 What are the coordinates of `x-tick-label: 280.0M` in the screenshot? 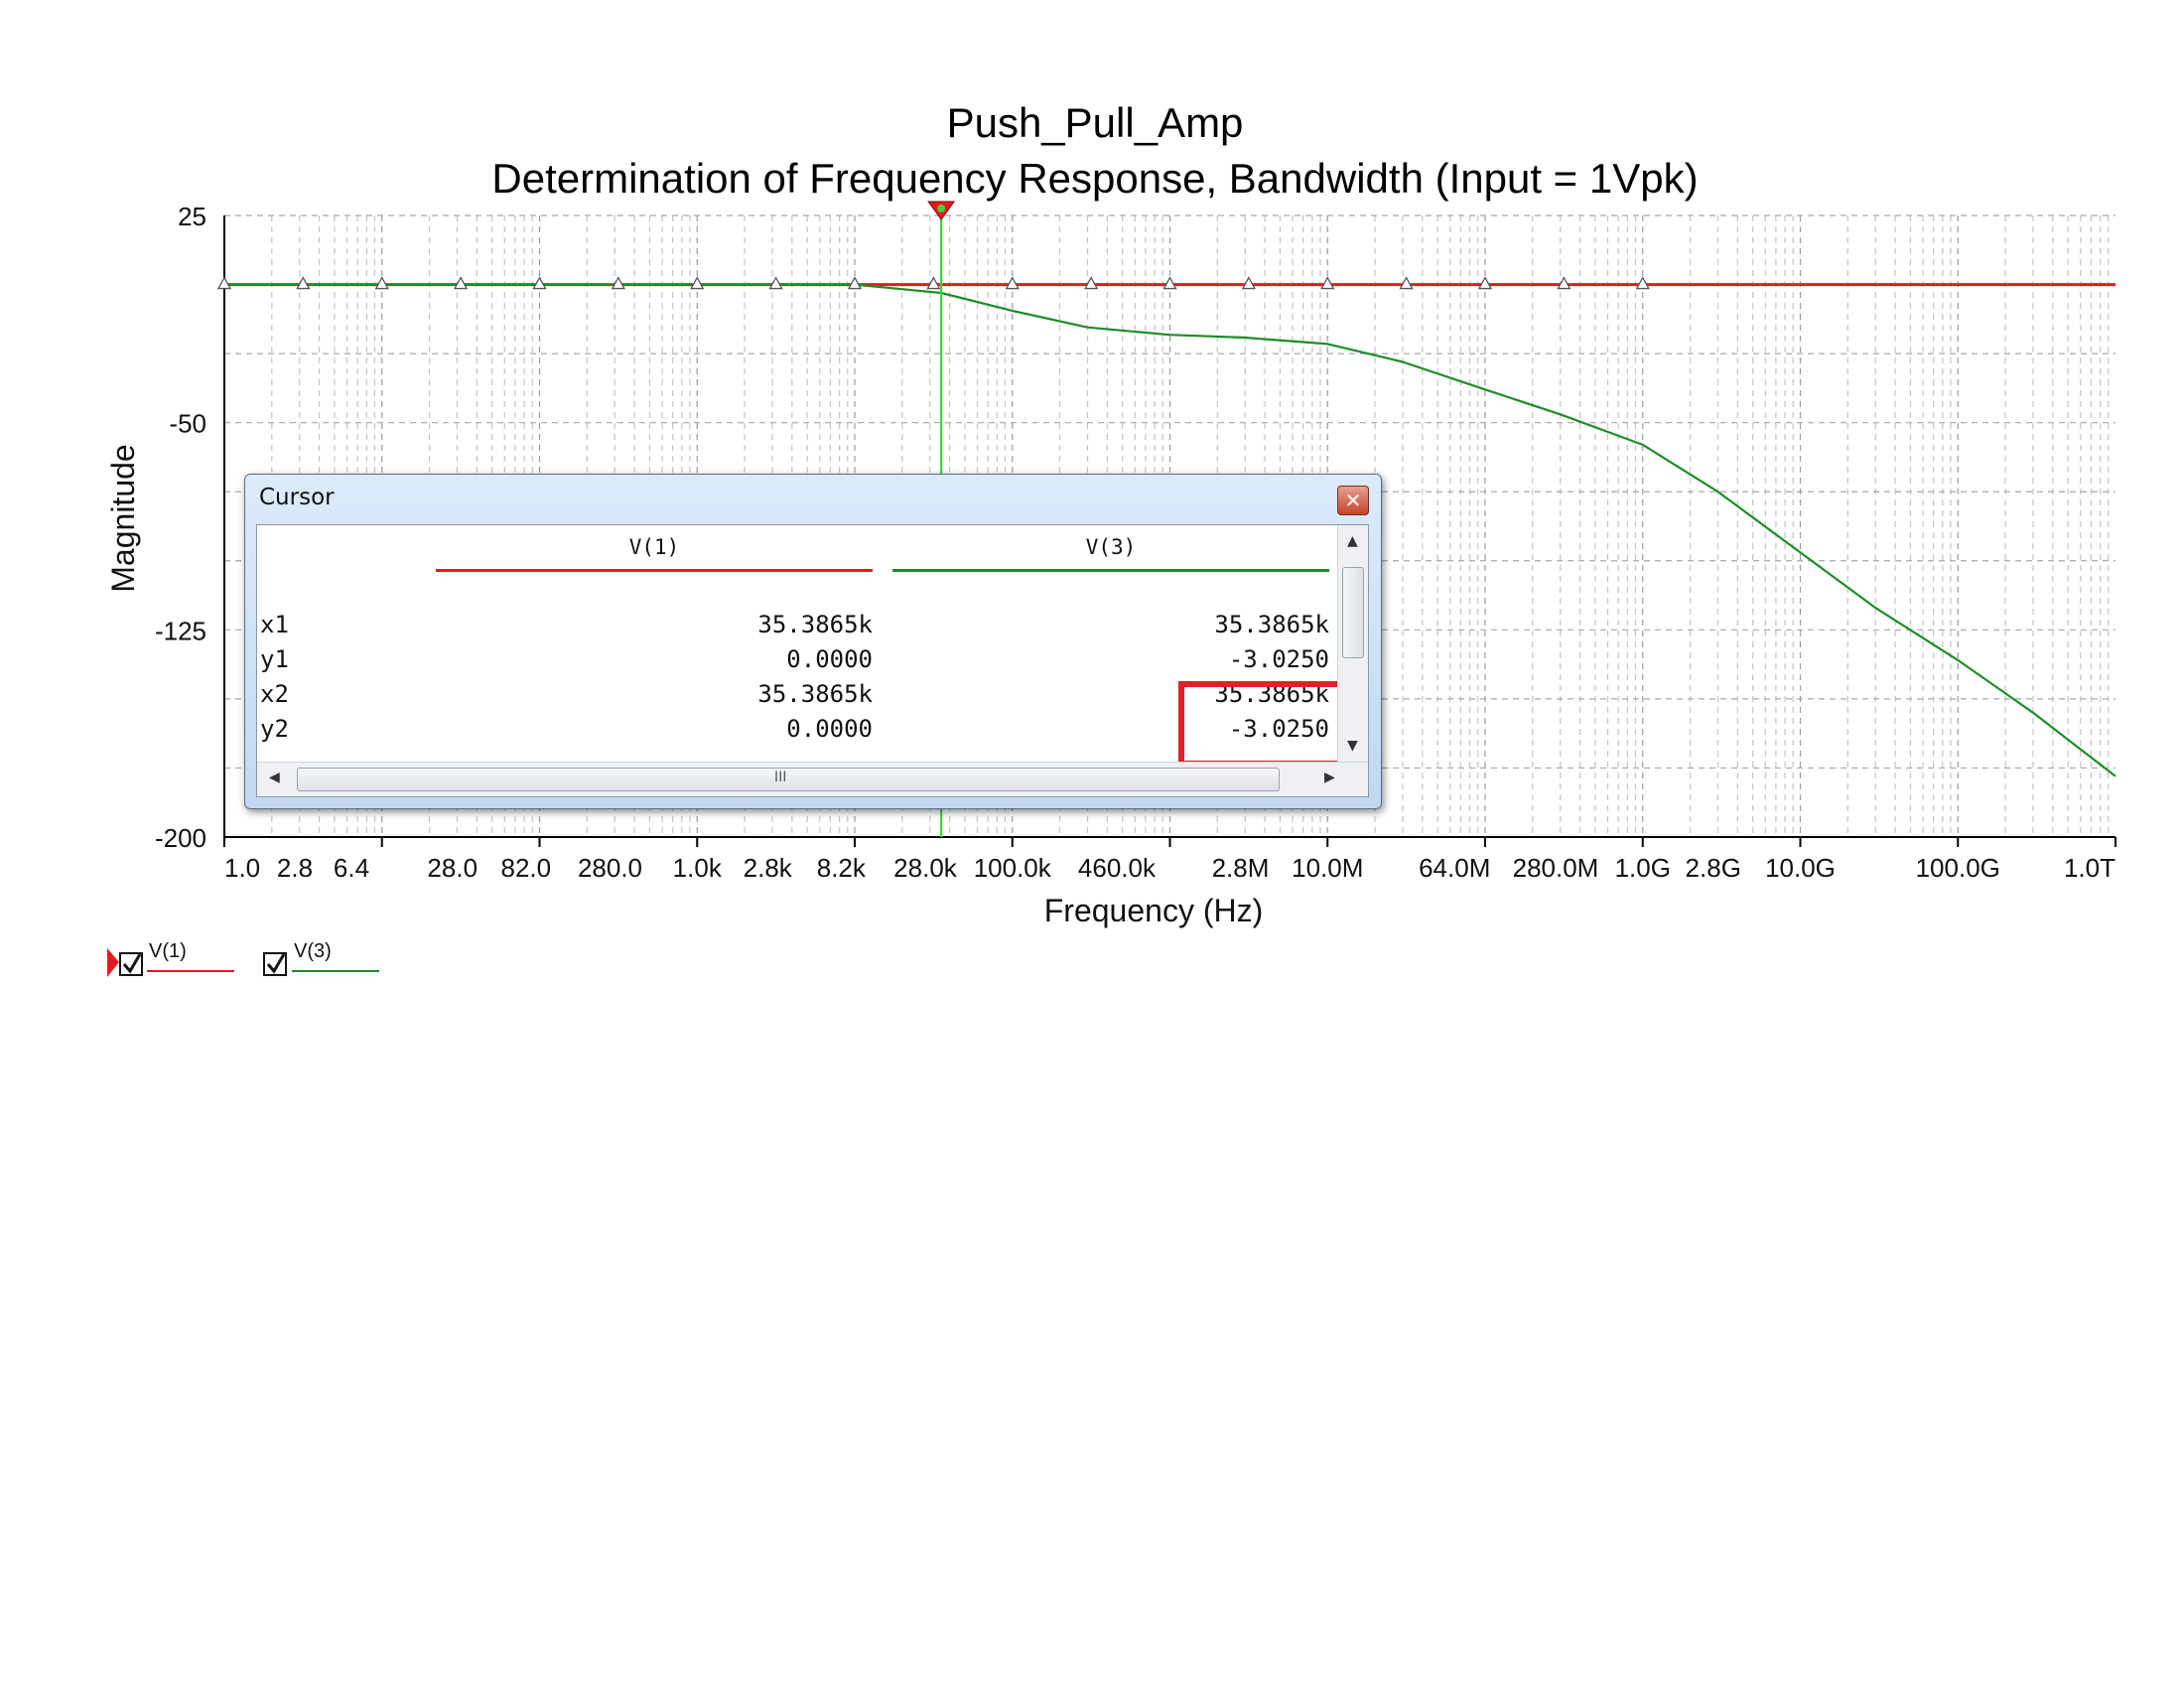 It's located at (1556, 868).